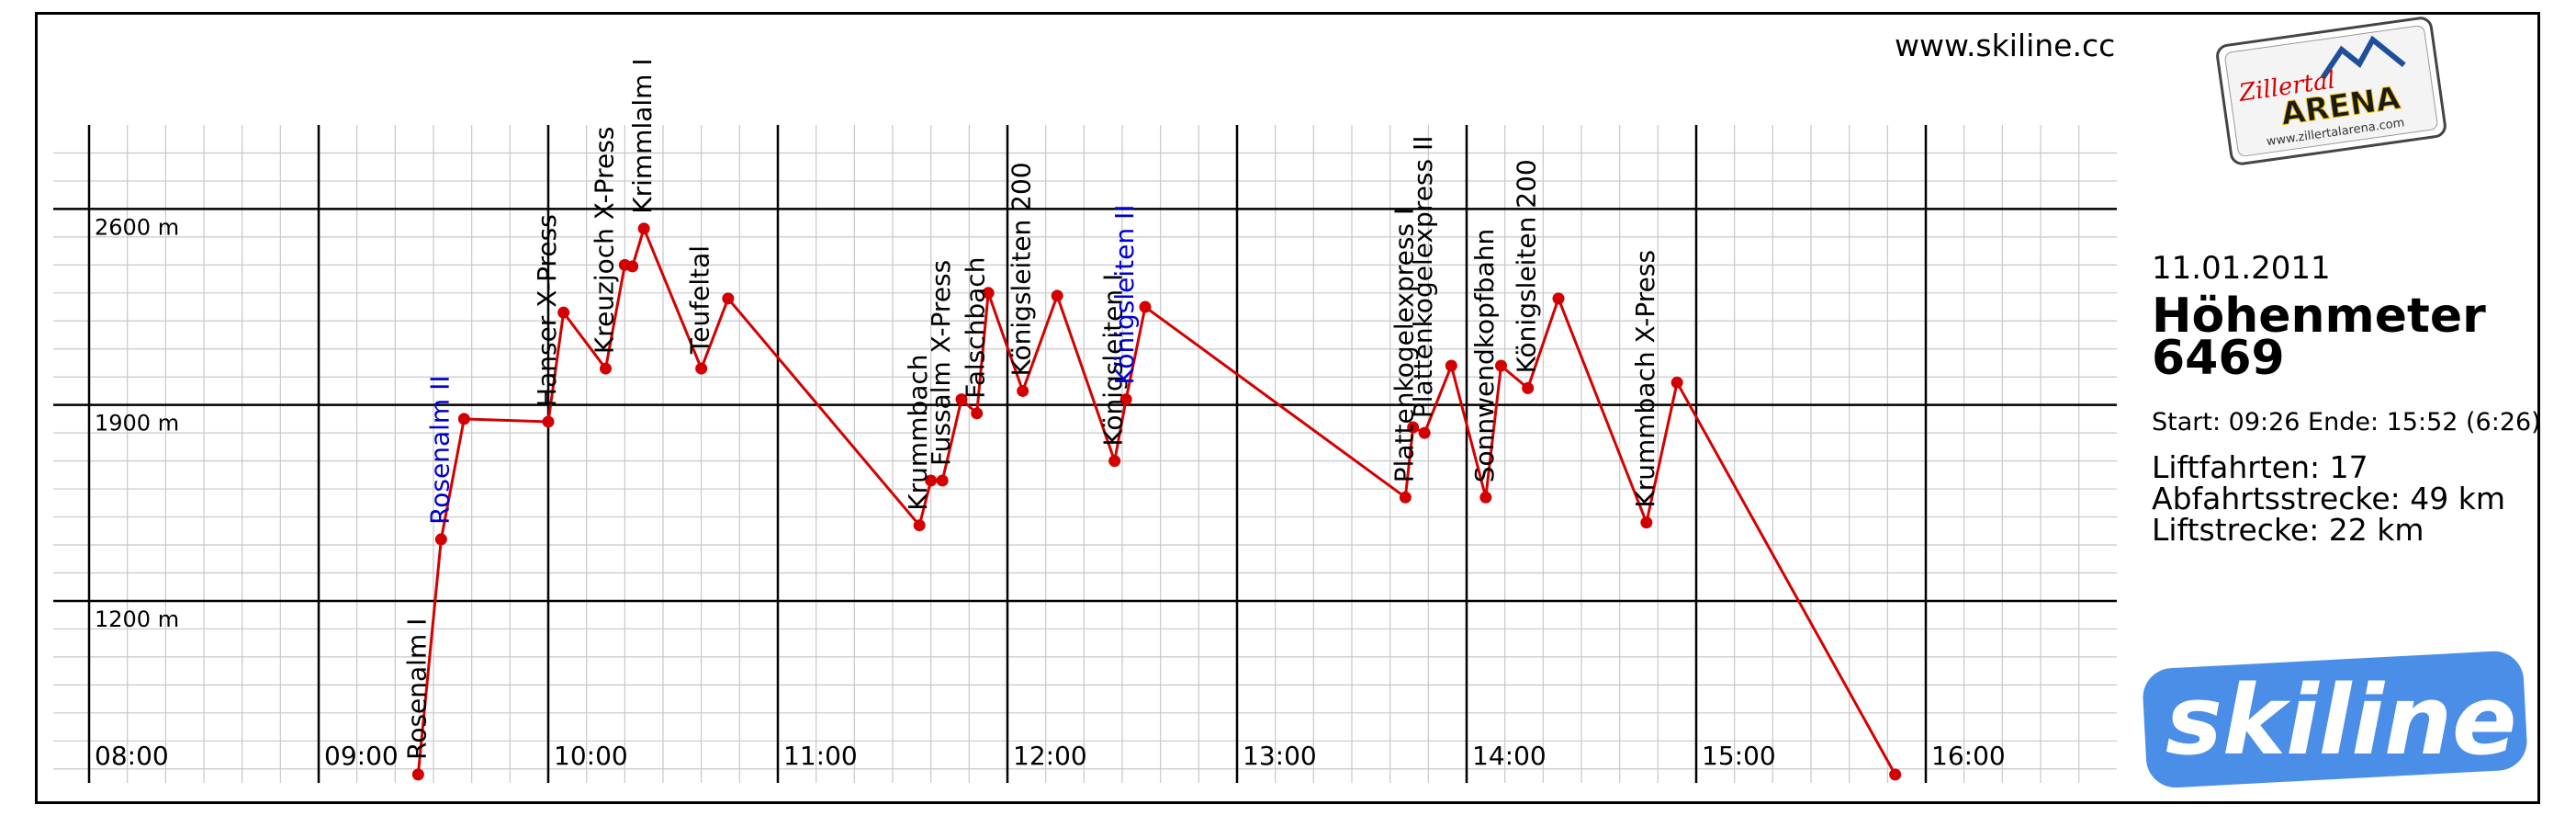 Image resolution: width=2576 pixels, height=816 pixels. I want to click on start-end-time: Start: 09:26 Ende: 15:52 (6:26), so click(2346, 422).